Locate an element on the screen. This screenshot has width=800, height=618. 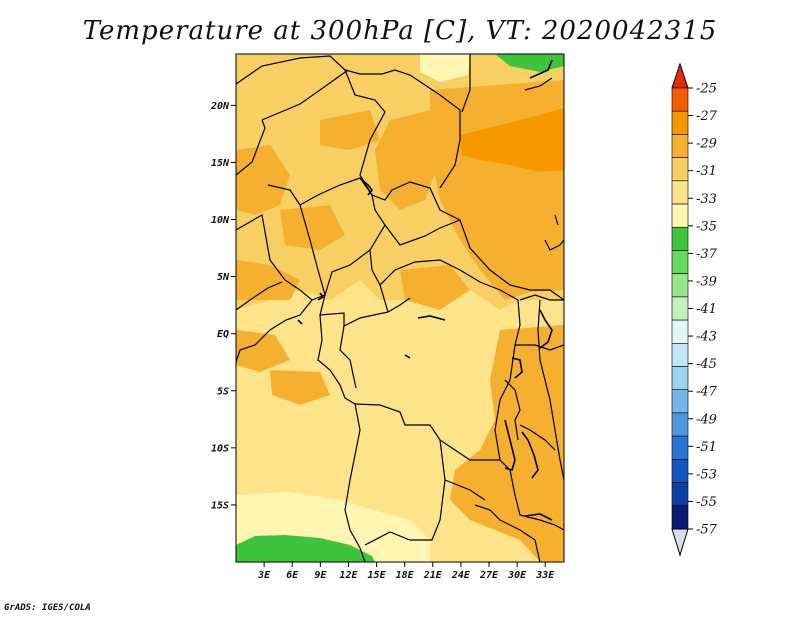
colorbar-label: -31 is located at coordinates (706, 171).